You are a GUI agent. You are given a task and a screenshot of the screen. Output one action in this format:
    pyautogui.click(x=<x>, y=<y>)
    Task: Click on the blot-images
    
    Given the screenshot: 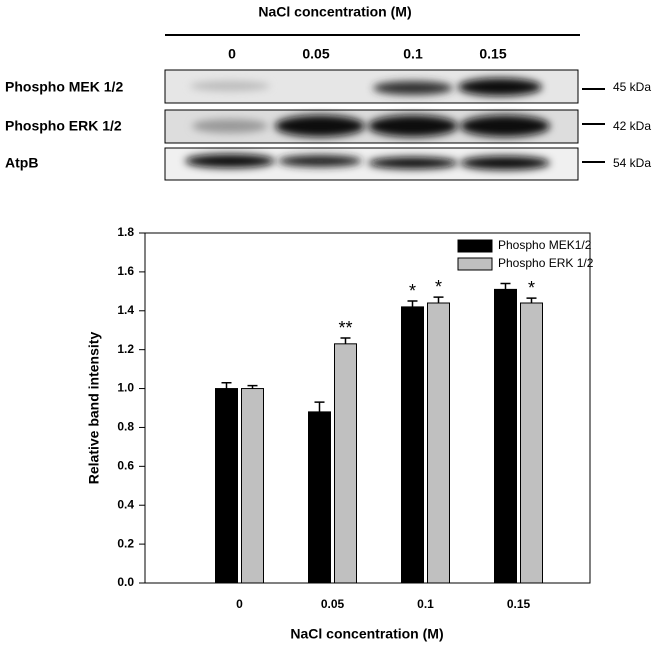 What is the action you would take?
    pyautogui.click(x=371, y=125)
    